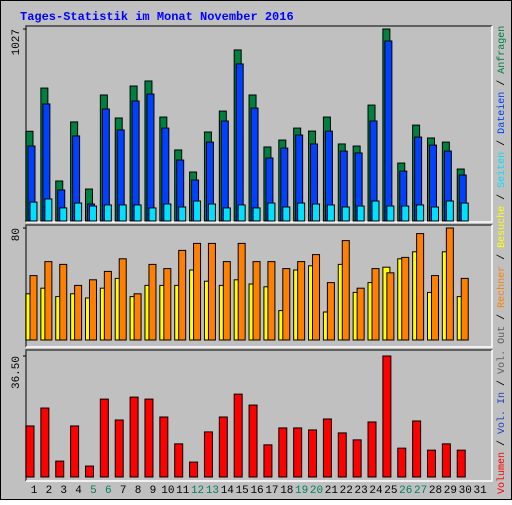  I want to click on x-tick-label: 8, so click(138, 491).